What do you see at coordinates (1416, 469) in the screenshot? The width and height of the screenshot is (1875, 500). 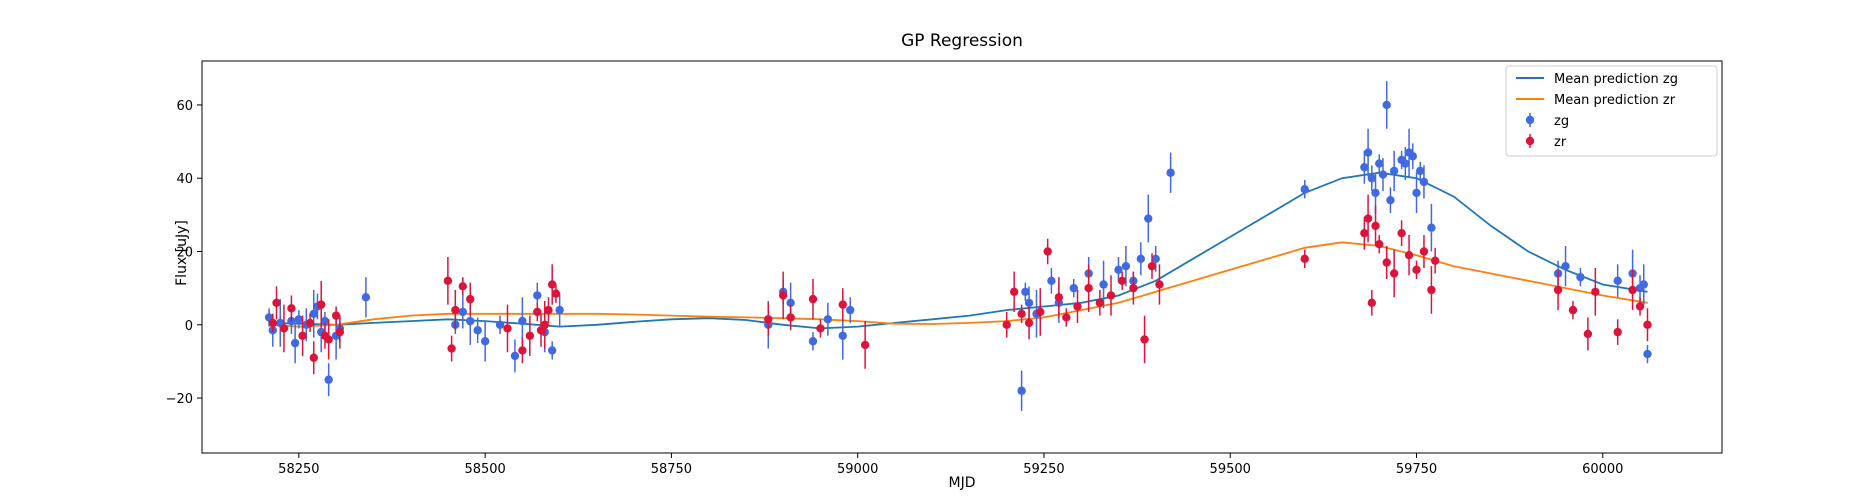 I see `x-tick-label: 59750` at bounding box center [1416, 469].